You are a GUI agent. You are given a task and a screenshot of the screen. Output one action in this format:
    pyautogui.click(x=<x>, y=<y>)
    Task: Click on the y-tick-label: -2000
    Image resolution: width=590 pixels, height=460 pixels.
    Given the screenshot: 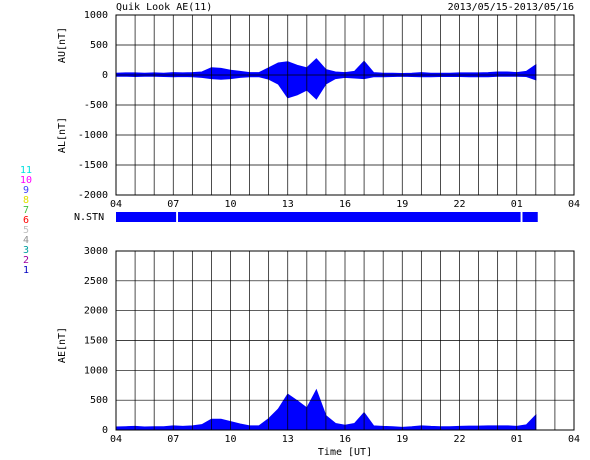 What is the action you would take?
    pyautogui.click(x=93, y=195)
    